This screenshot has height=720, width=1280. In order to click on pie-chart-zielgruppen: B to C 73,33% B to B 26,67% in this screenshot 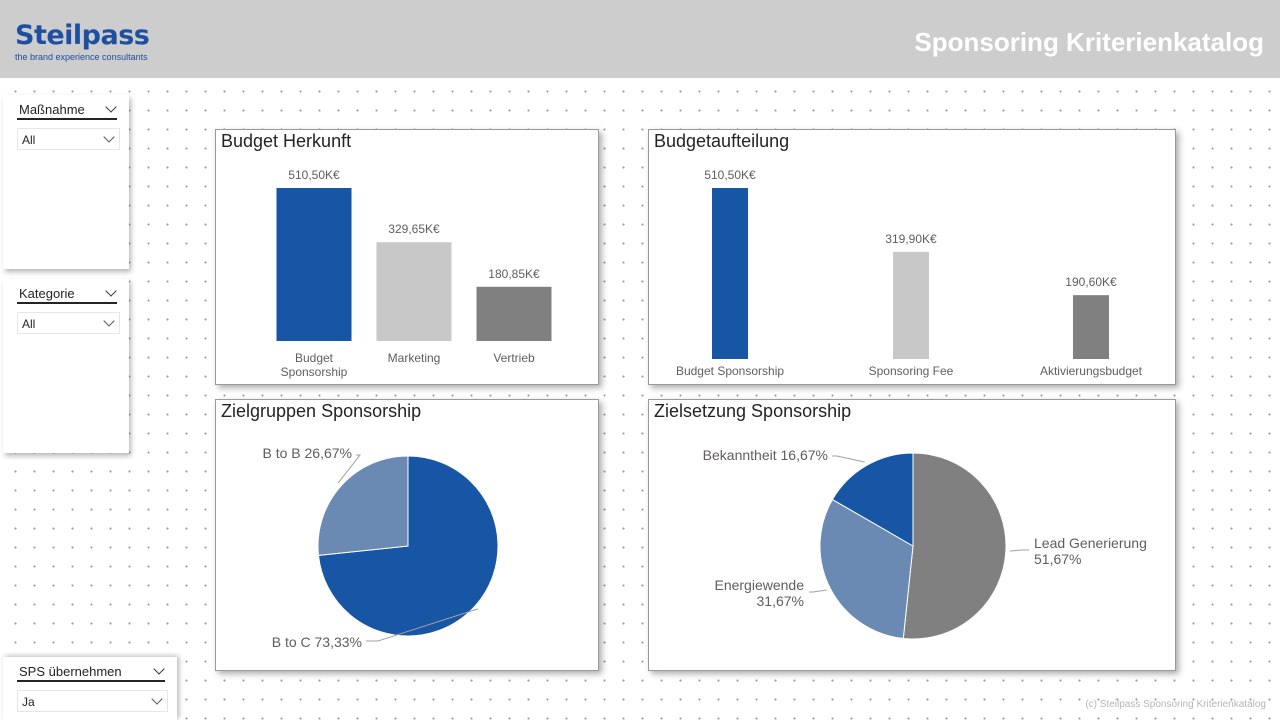, I will do `click(380, 547)`.